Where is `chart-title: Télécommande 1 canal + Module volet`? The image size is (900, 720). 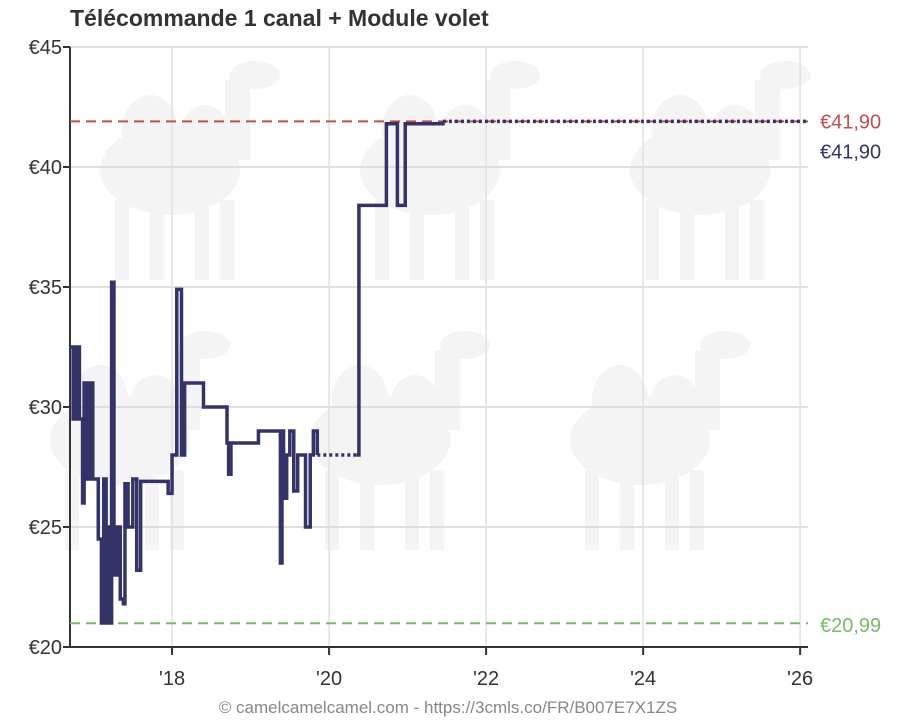
chart-title: Télécommande 1 canal + Module volet is located at coordinates (279, 18).